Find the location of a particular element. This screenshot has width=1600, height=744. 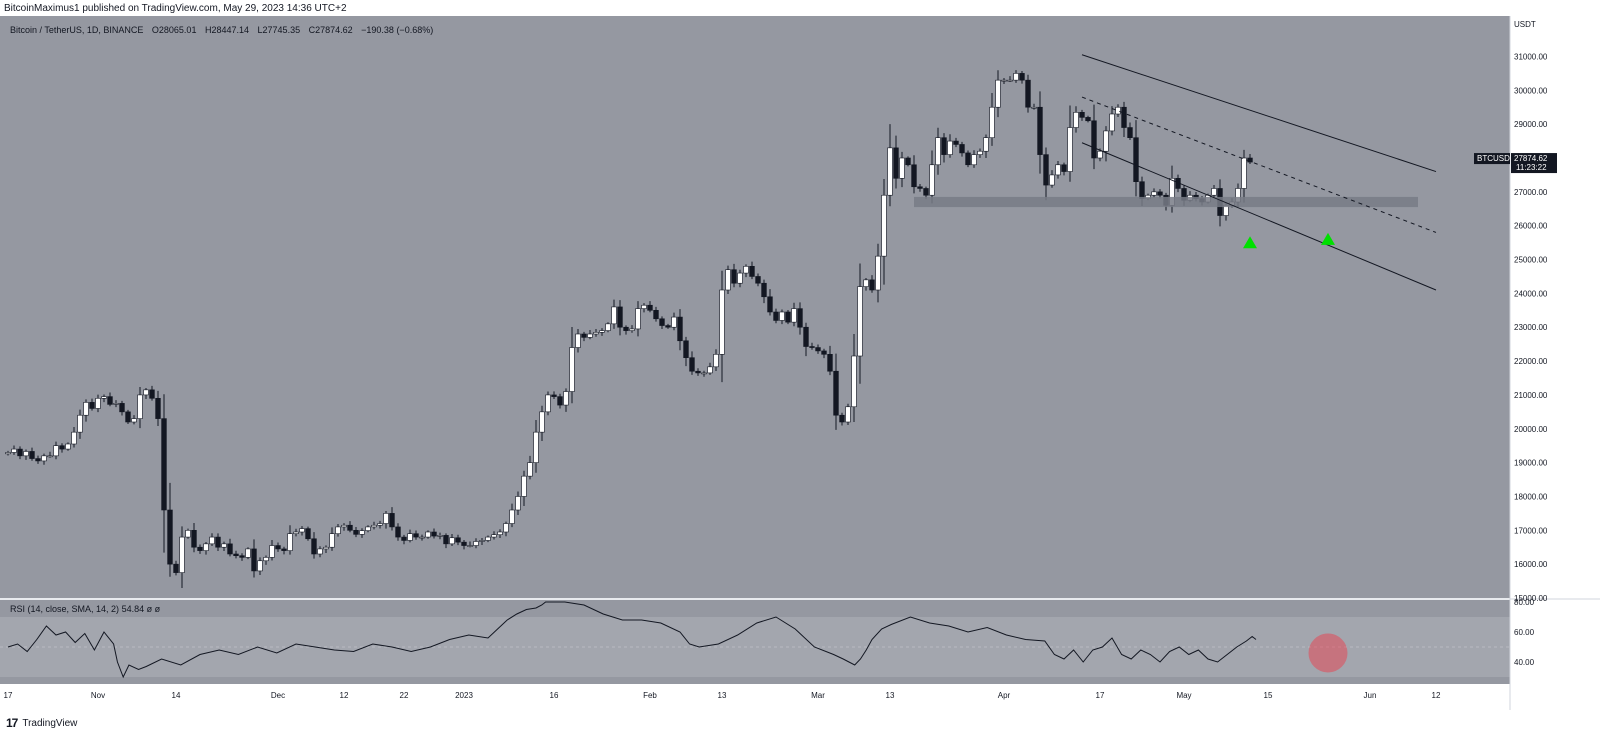

rsi-tick-label: 60.00 is located at coordinates (1524, 632).